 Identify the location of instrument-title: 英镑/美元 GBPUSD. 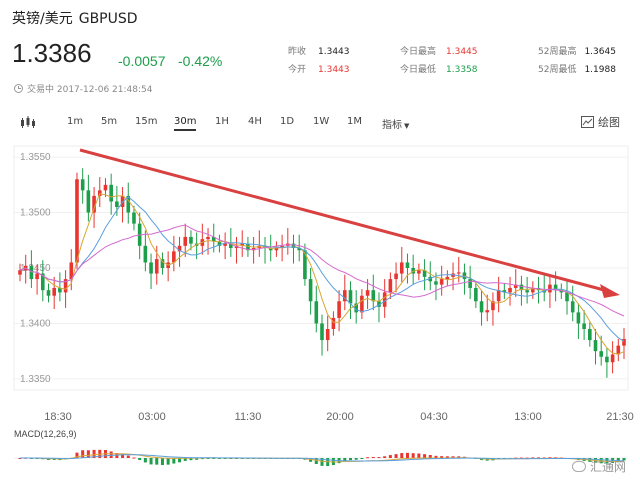
(75, 18).